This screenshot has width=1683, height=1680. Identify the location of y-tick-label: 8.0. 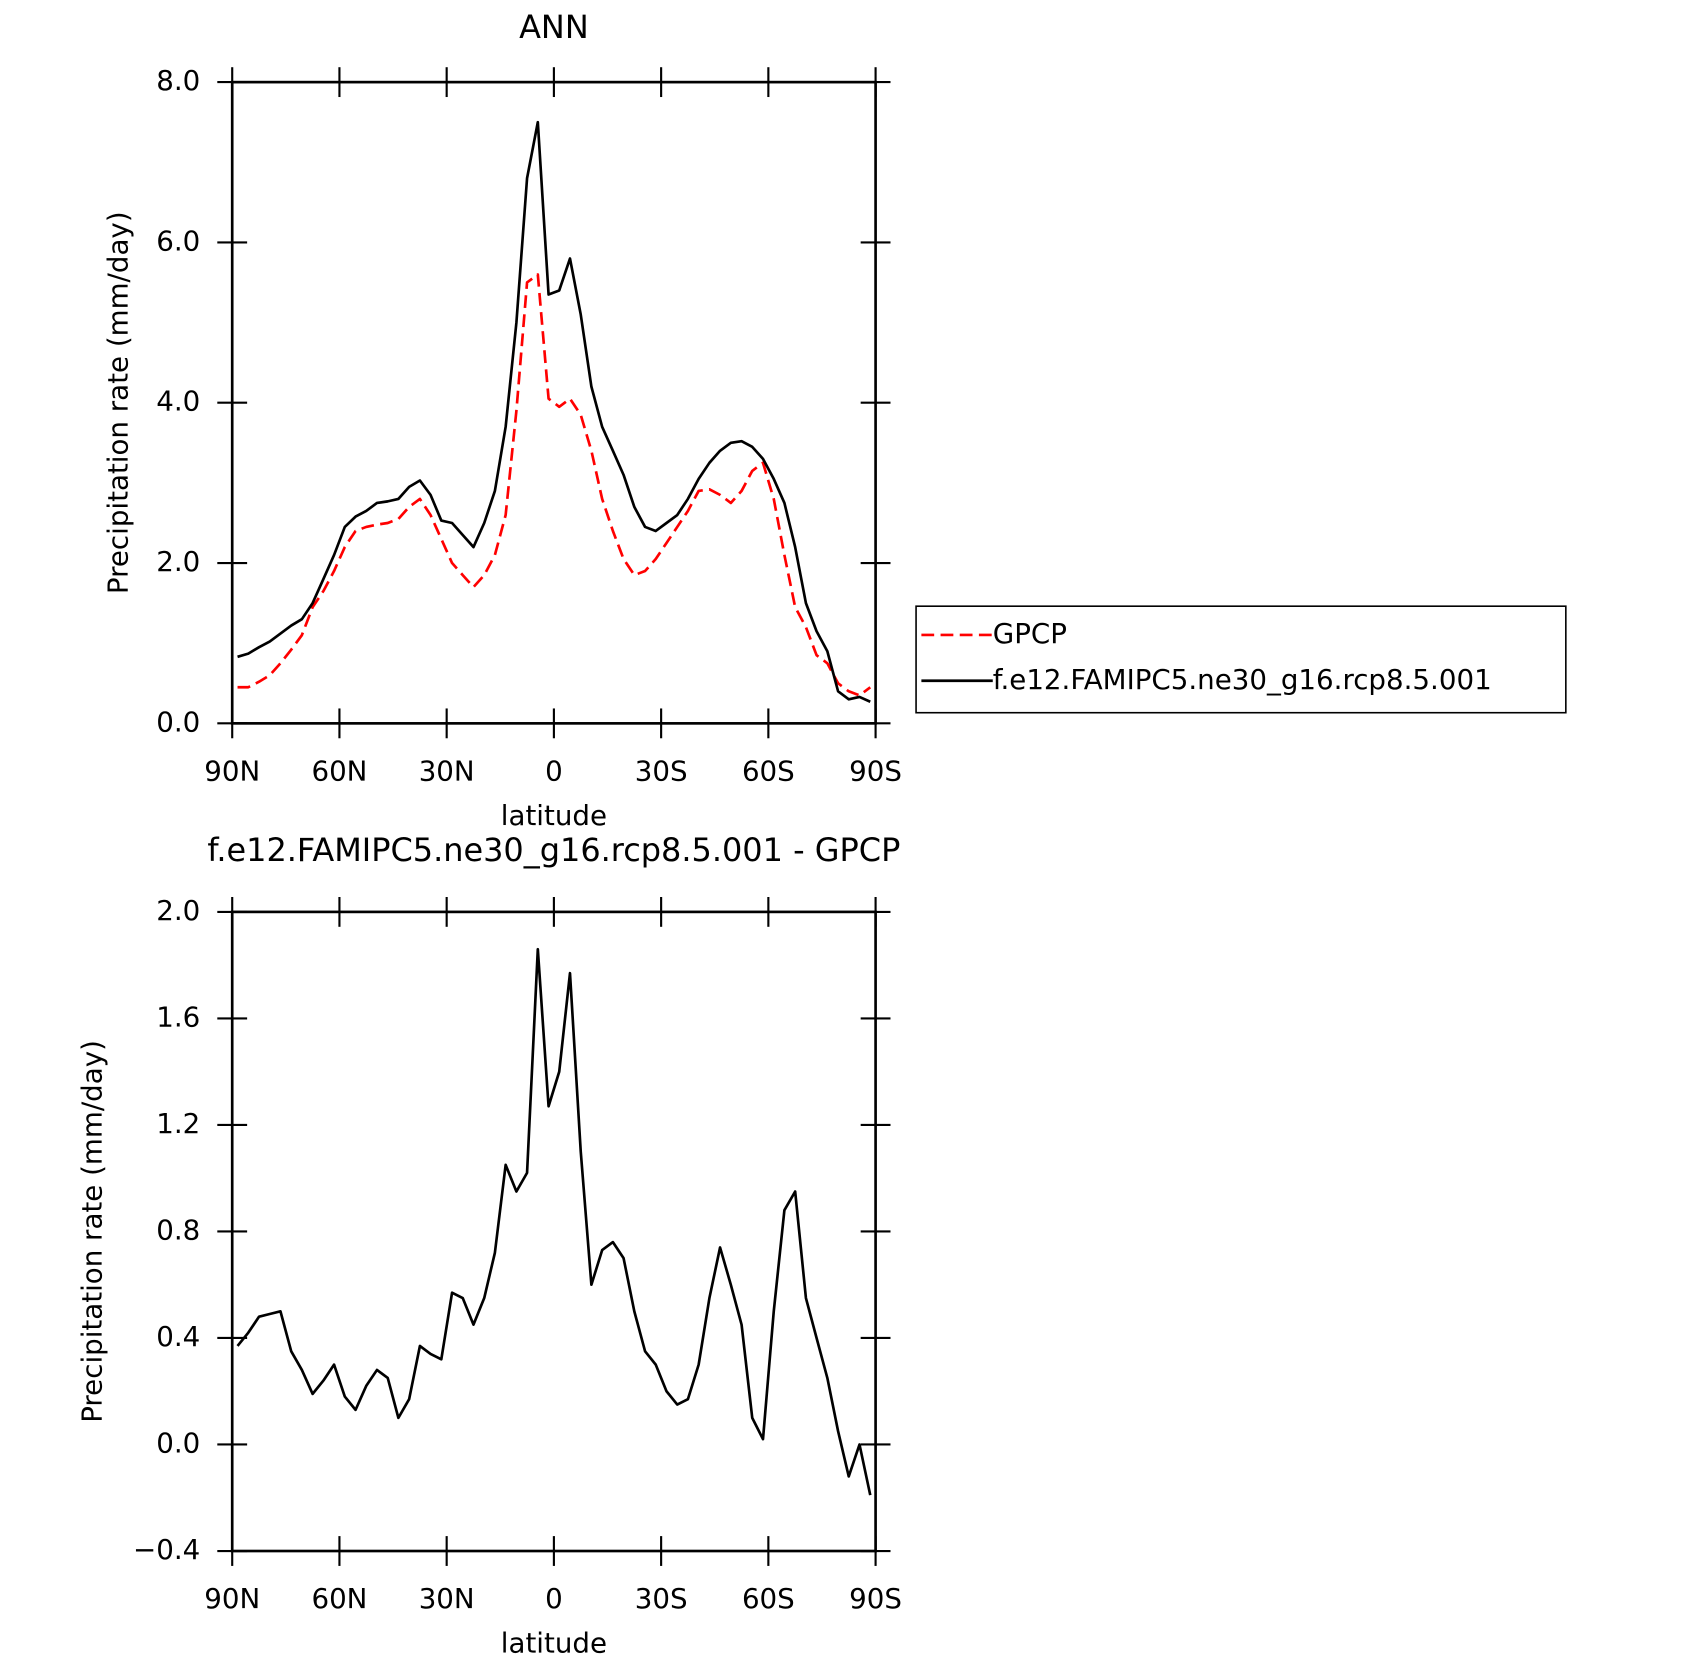
(178, 80).